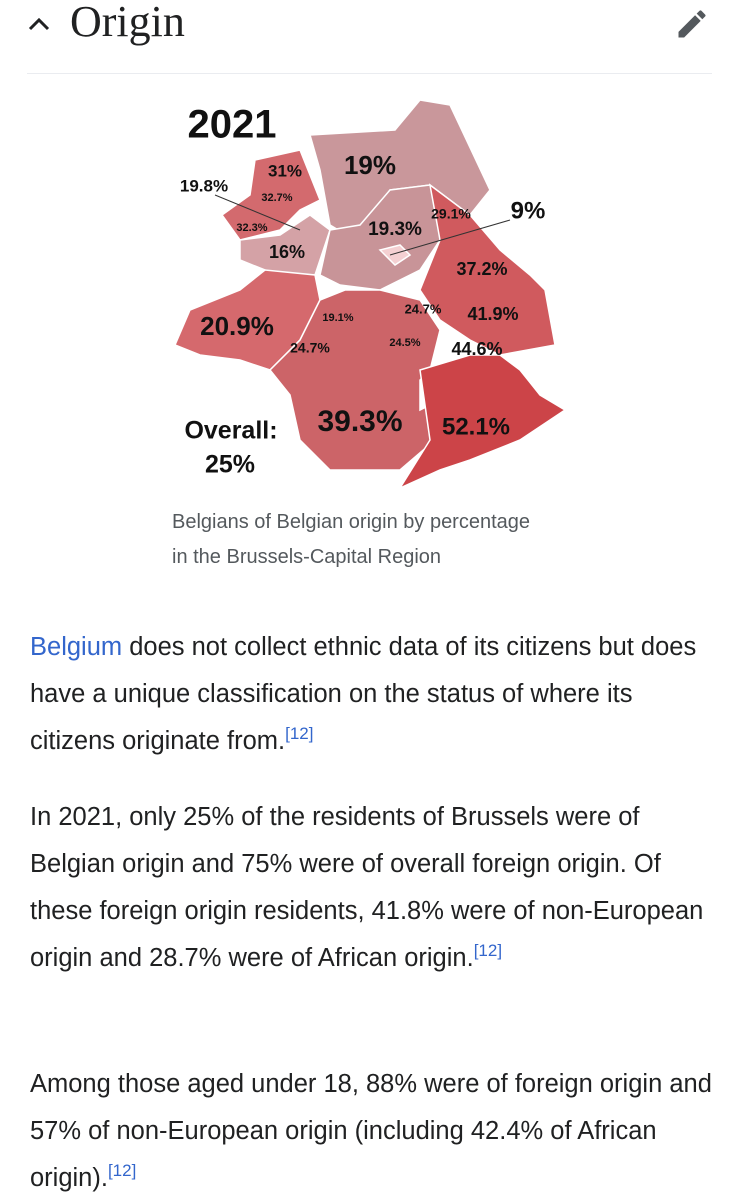 The image size is (739, 1199). Describe the element at coordinates (287, 252) in the screenshot. I see `region-label: 16%` at that location.